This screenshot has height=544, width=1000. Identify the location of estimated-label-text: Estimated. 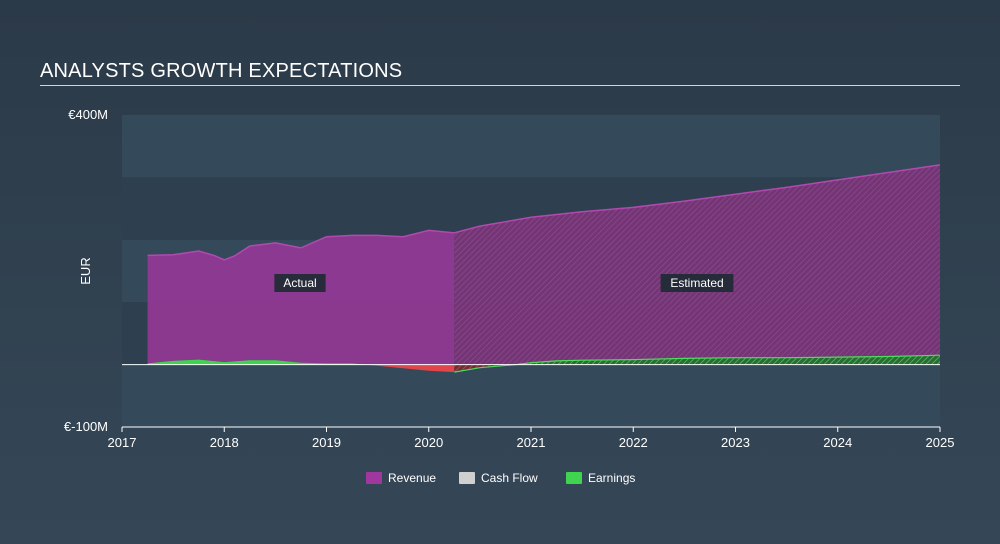
(696, 283).